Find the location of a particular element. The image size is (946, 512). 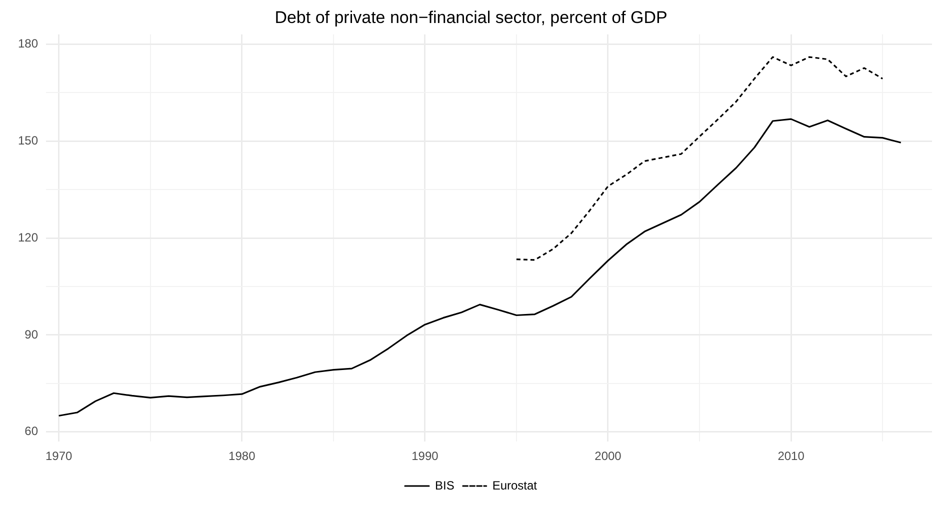

x-tick-label: 1970 is located at coordinates (59, 456).